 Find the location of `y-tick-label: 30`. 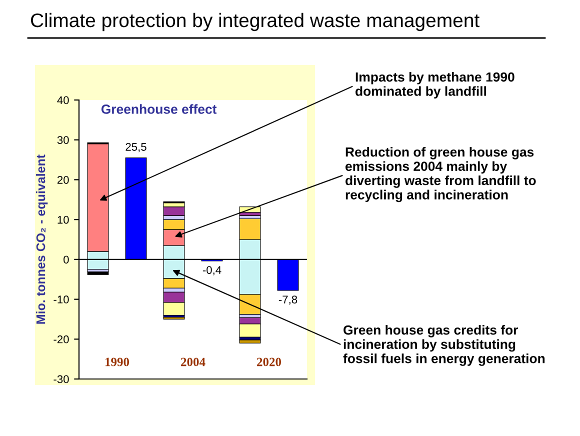

y-tick-label: 30 is located at coordinates (63, 140).